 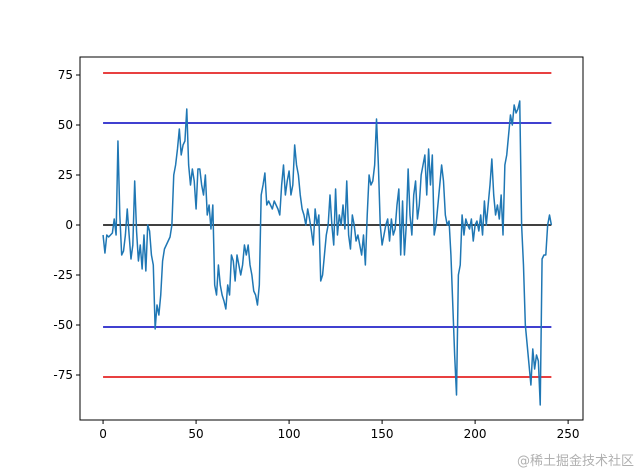 What do you see at coordinates (63, 275) in the screenshot?
I see `y-tick-label: -25` at bounding box center [63, 275].